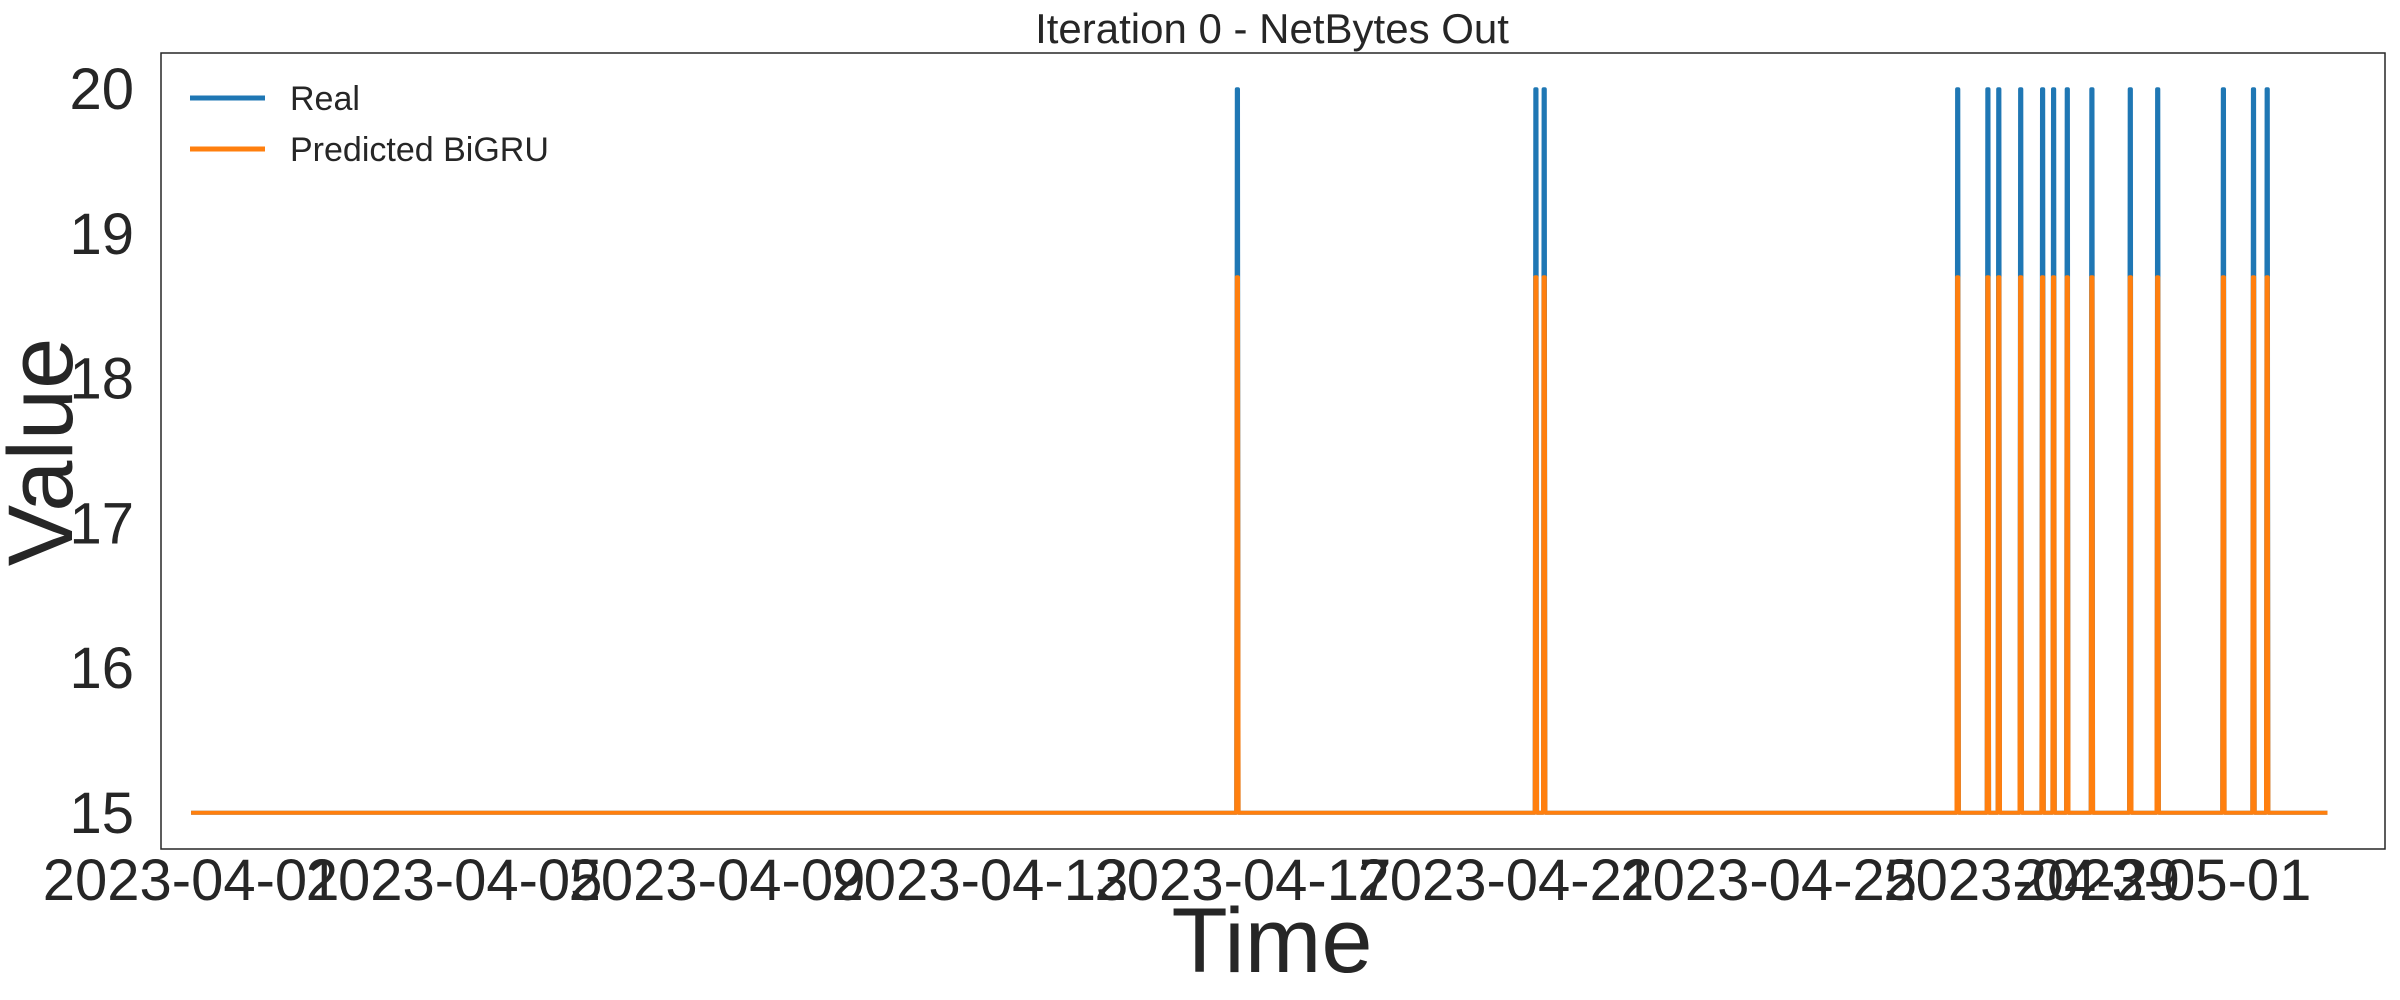 The height and width of the screenshot is (1000, 2400). Describe the element at coordinates (46, 452) in the screenshot. I see `y-axis-label: Value` at that location.